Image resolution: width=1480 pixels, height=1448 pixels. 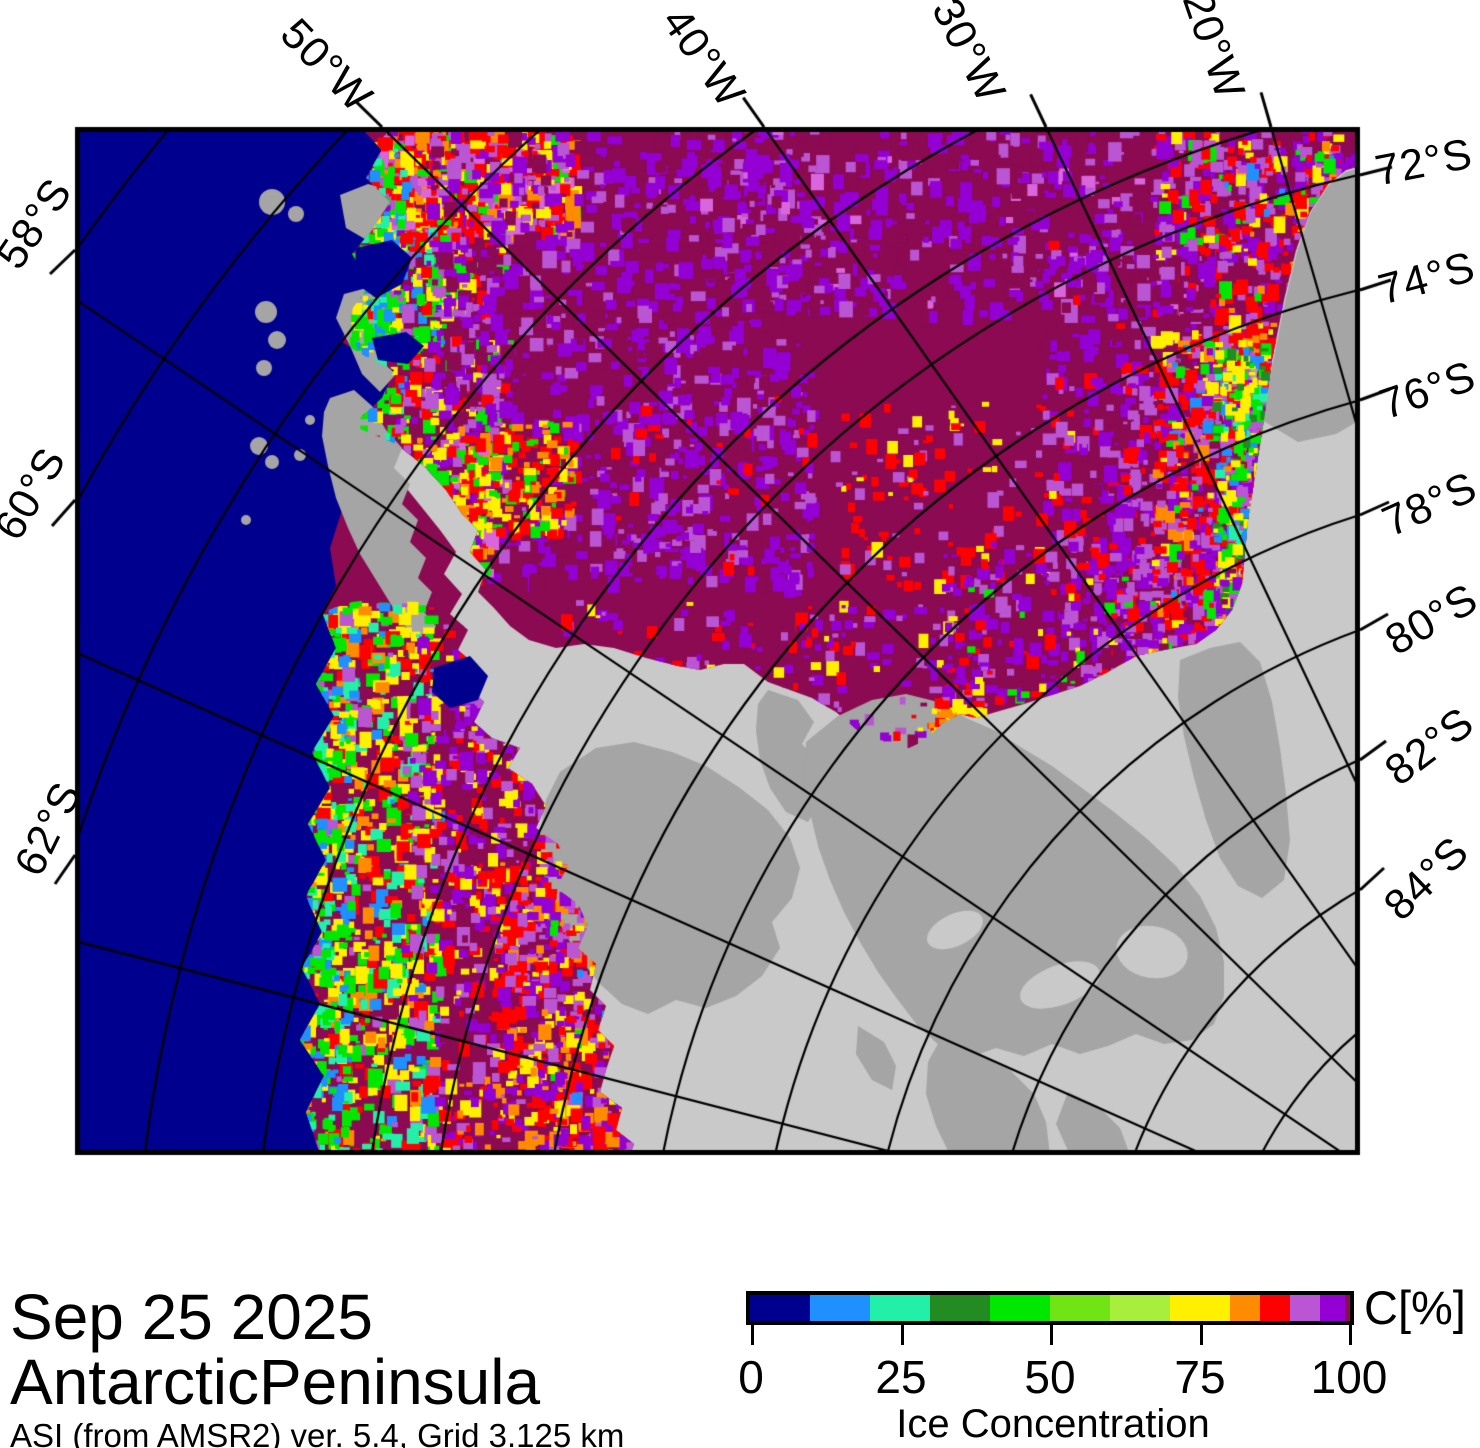 I want to click on colorbar-value-75: 75, so click(x=1200, y=1377).